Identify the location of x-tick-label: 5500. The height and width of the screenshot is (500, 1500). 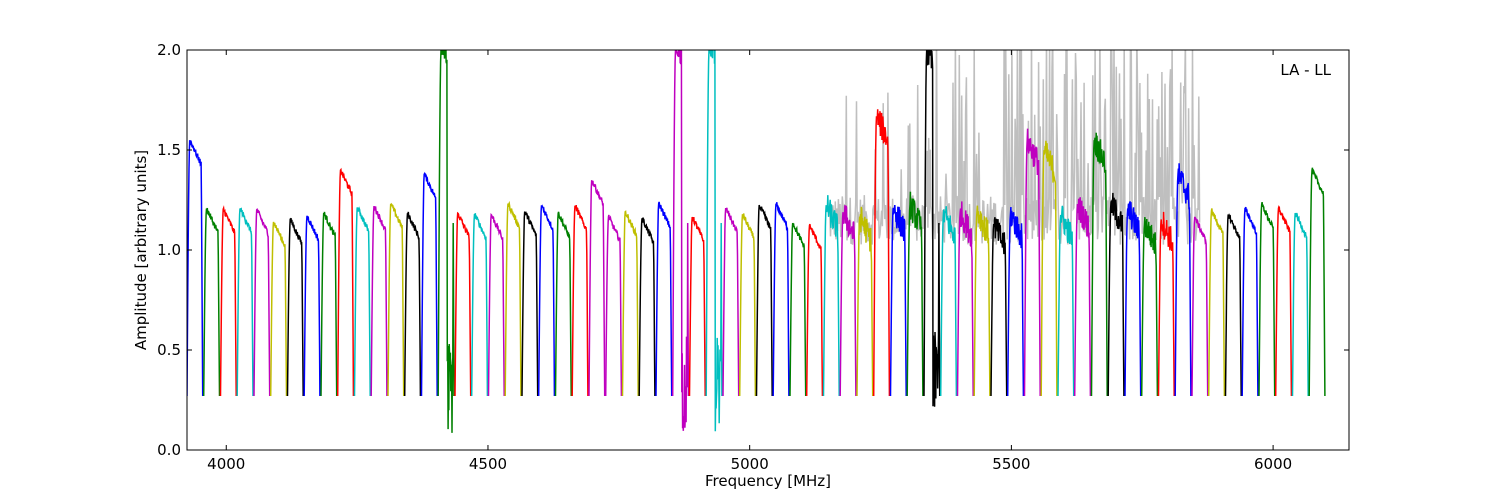
(1011, 464).